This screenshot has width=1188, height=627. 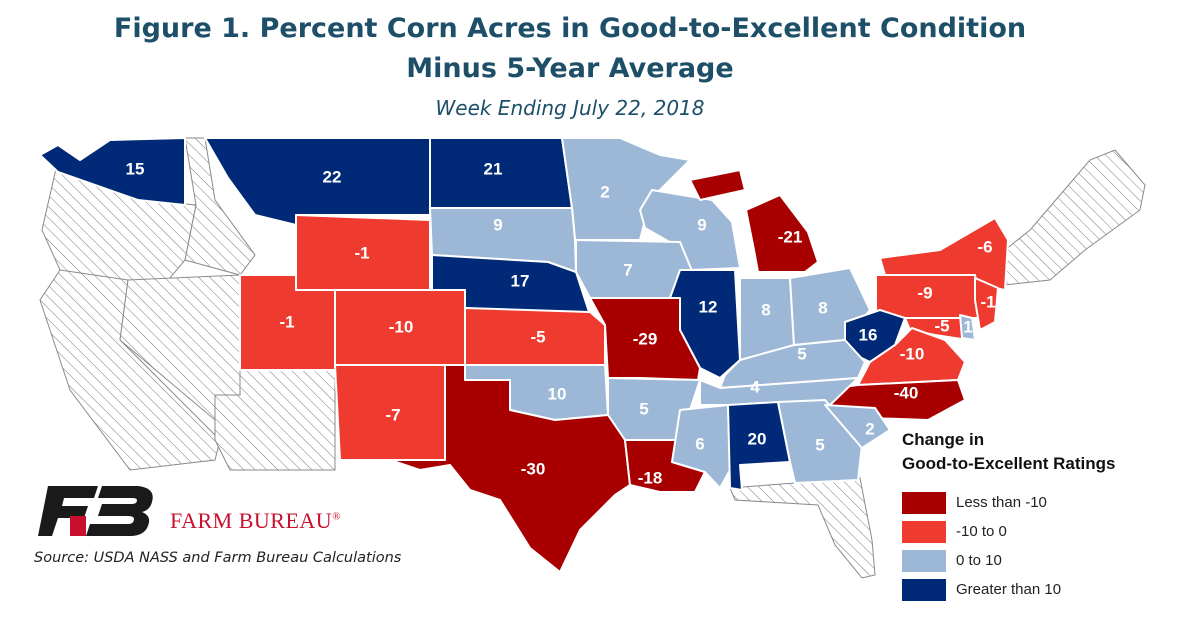 What do you see at coordinates (943, 439) in the screenshot?
I see `legend-title-line-1: Change in` at bounding box center [943, 439].